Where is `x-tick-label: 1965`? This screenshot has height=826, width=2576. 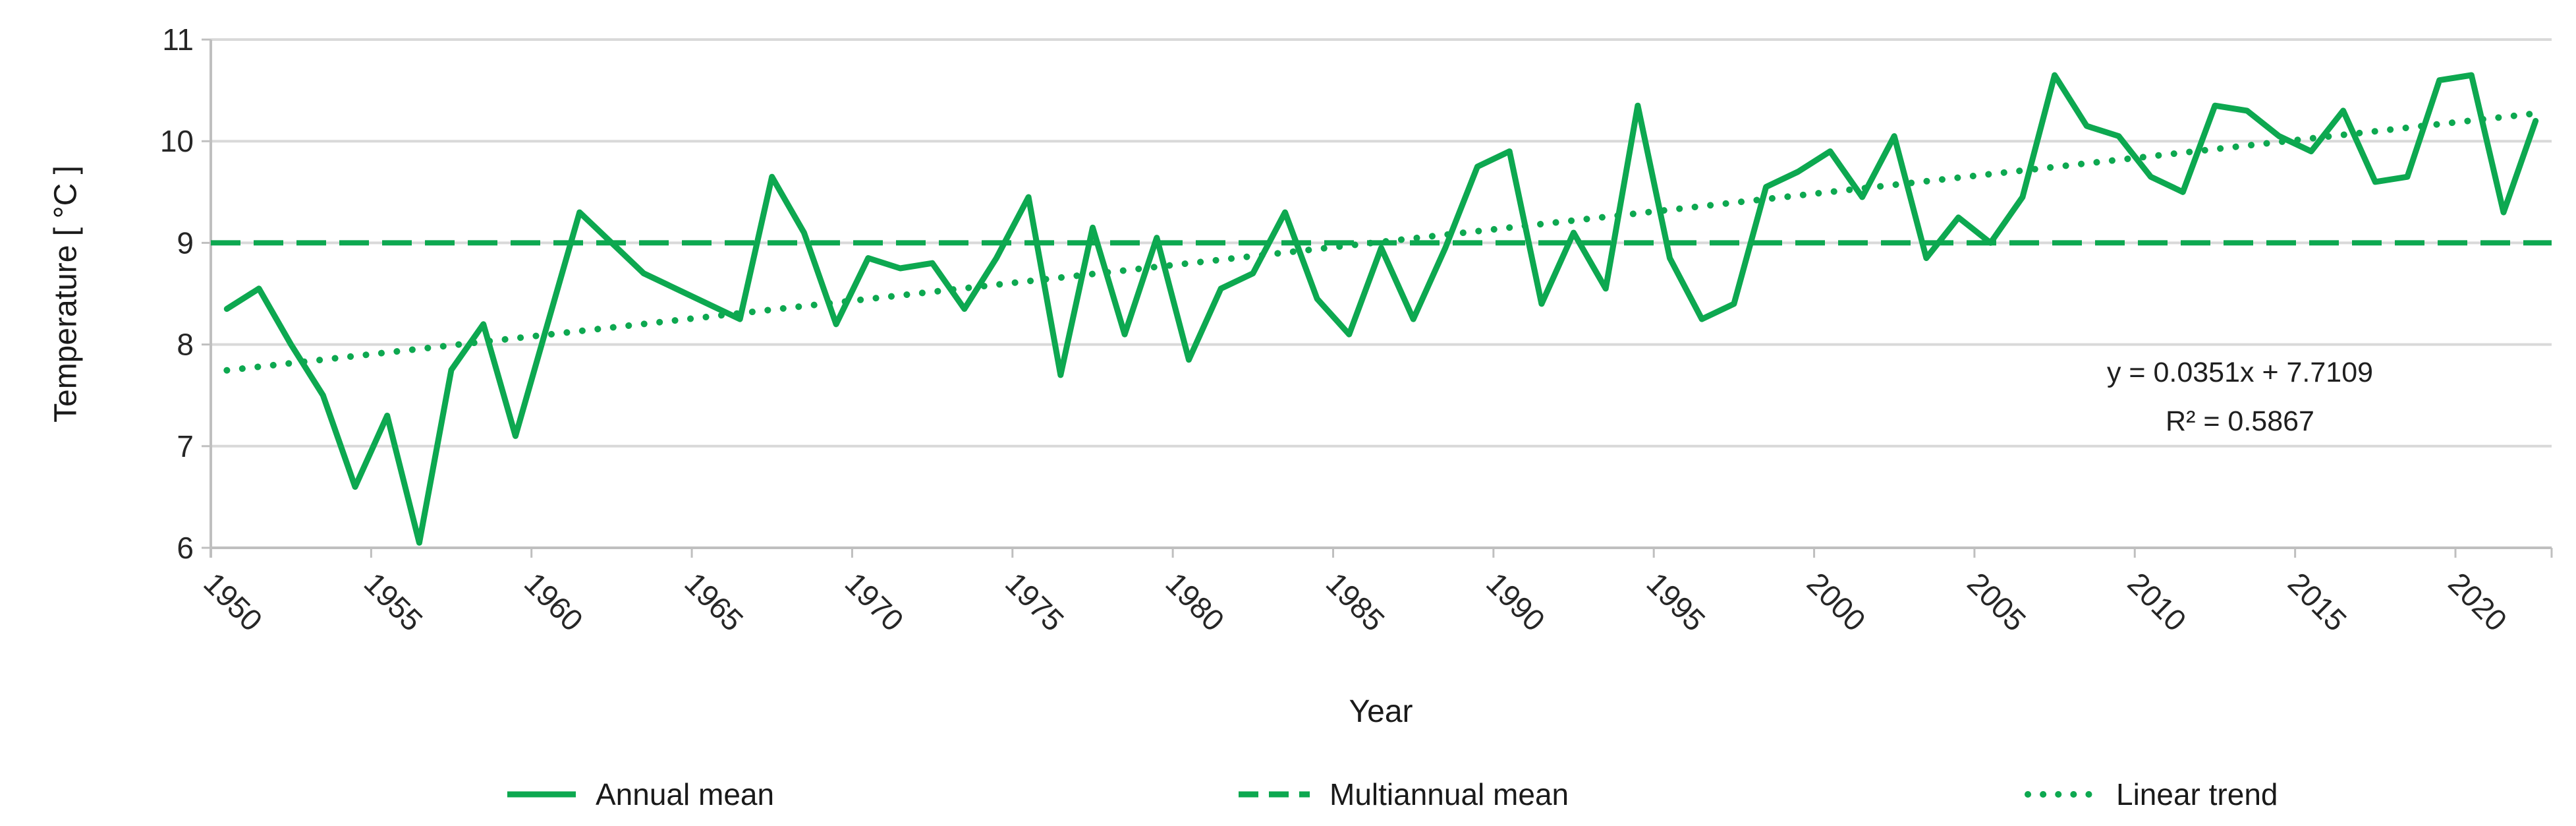
x-tick-label: 1965 is located at coordinates (714, 601).